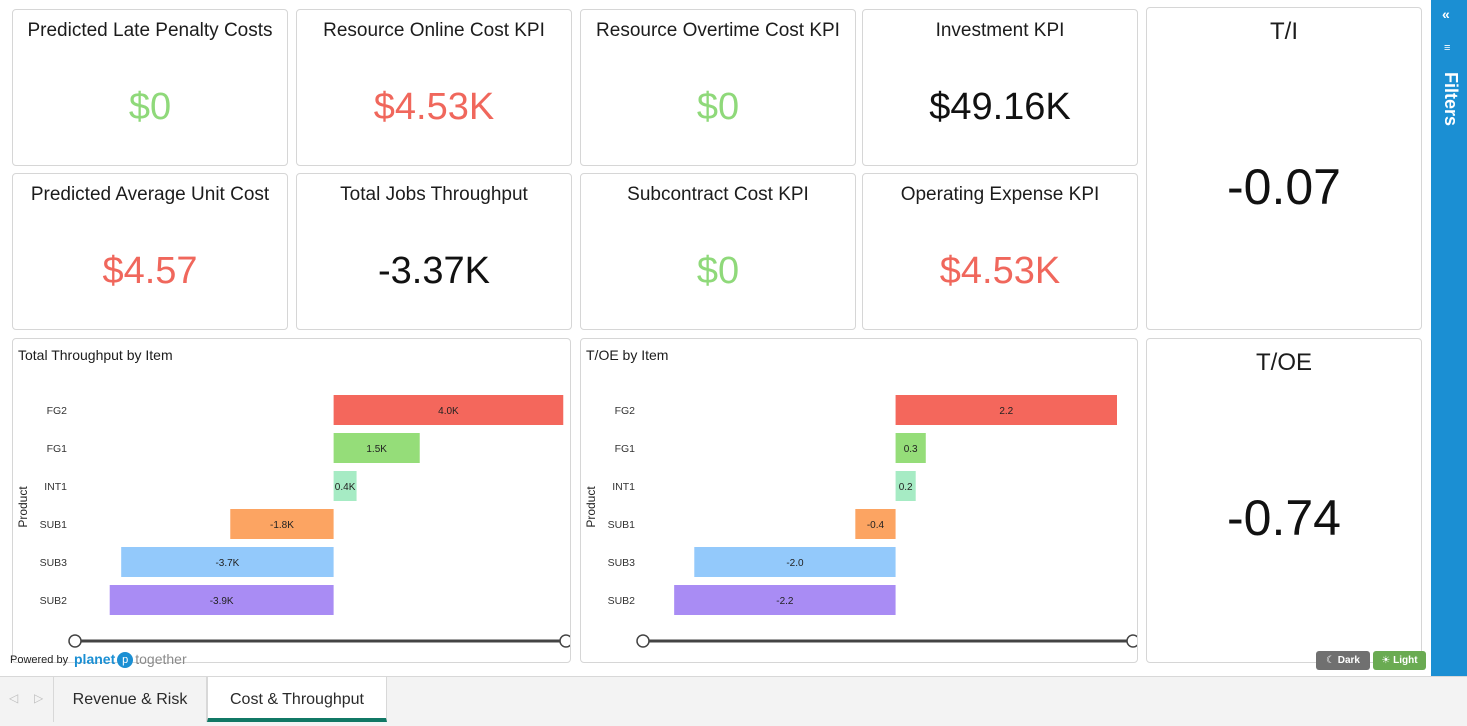 The width and height of the screenshot is (1467, 726). I want to click on tab-label: Revenue & Risk, so click(130, 699).